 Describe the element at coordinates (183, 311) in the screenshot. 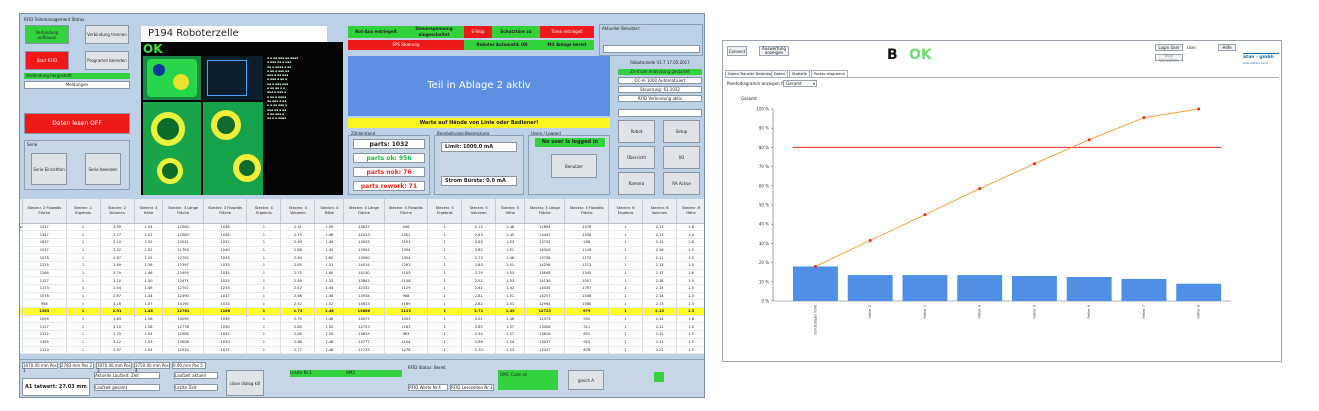

I see `table-cell: 12761` at that location.